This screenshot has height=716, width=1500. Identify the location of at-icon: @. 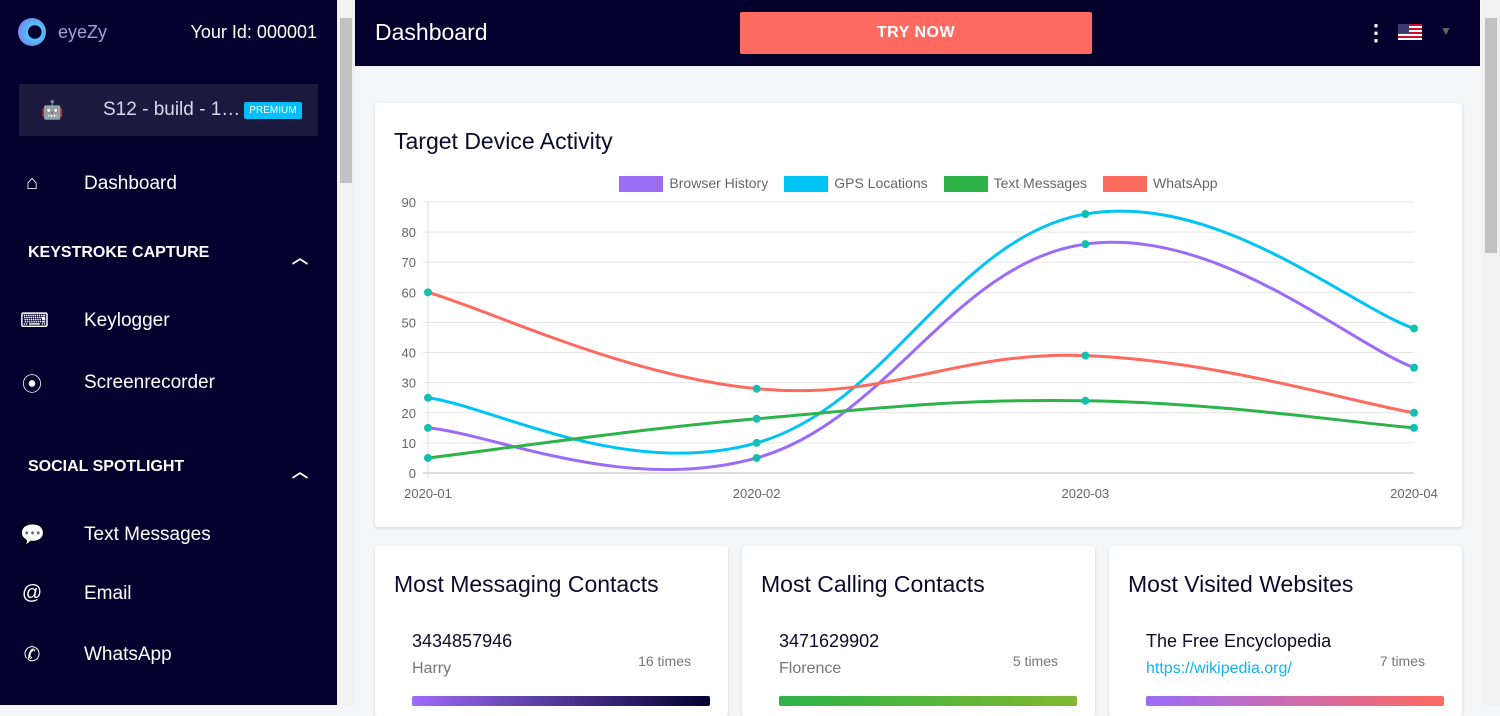
(32, 593).